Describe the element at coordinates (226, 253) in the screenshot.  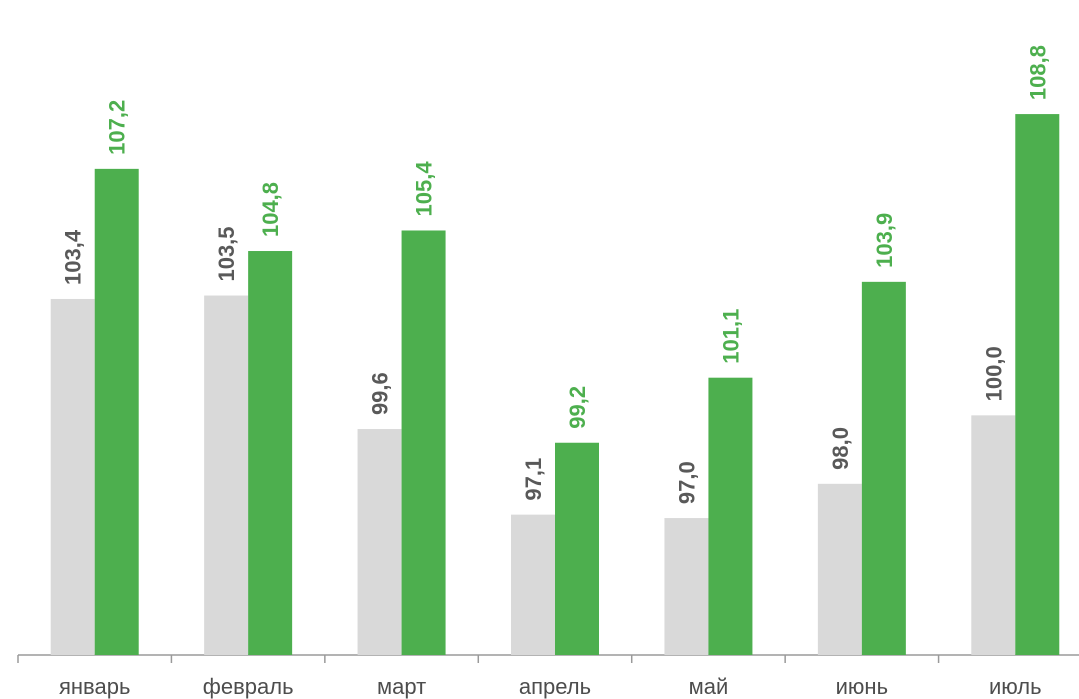
I see `data-label-series-1: 103,5` at that location.